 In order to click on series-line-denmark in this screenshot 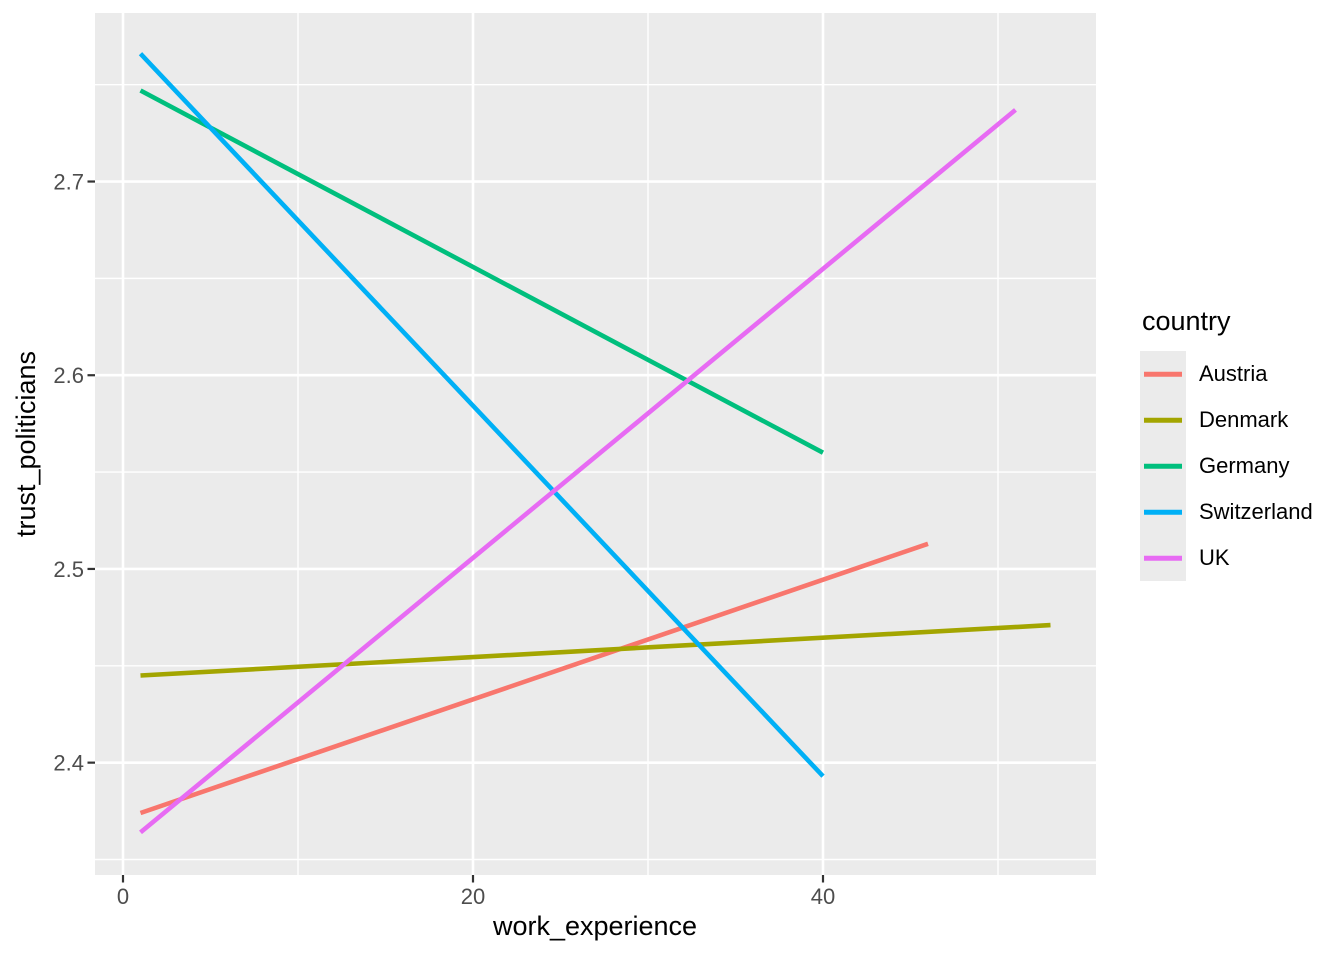, I will do `click(595, 650)`.